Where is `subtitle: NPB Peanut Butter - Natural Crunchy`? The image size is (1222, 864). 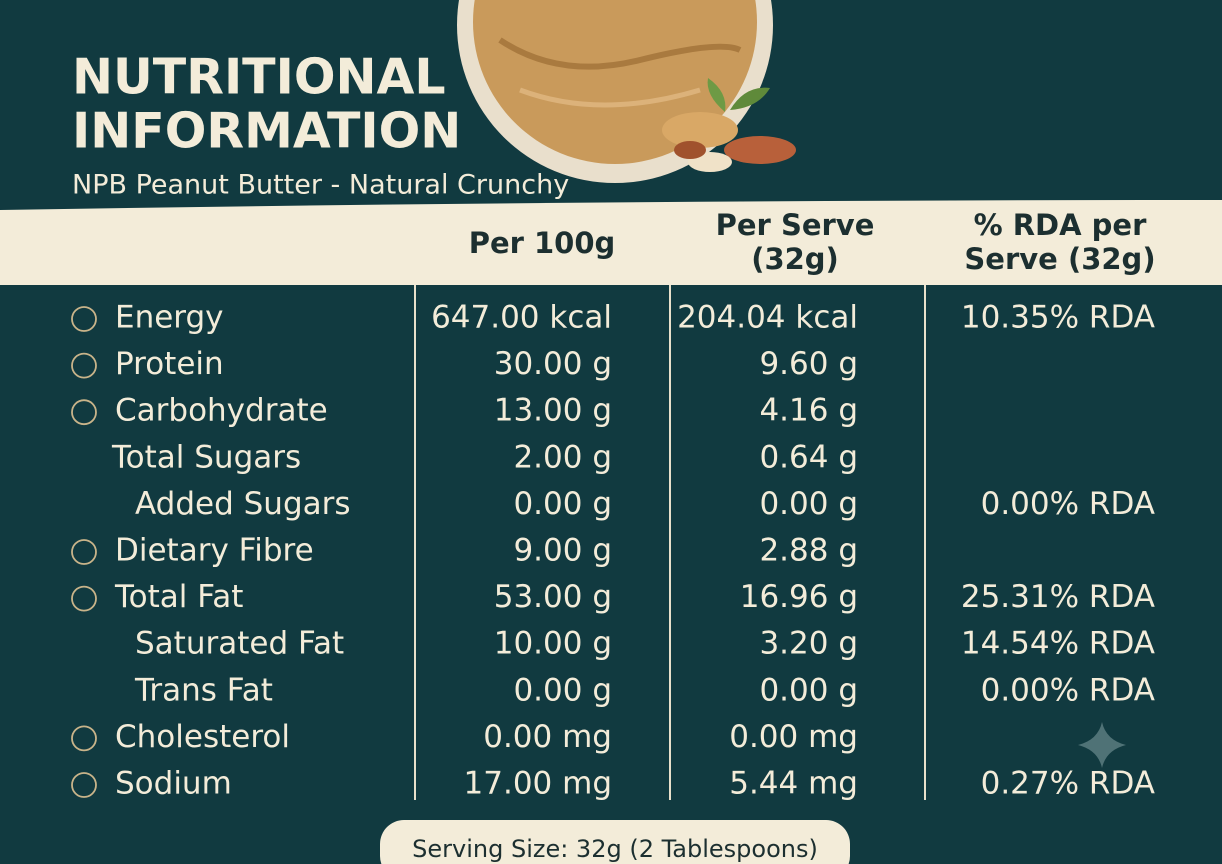
subtitle: NPB Peanut Butter - Natural Crunchy is located at coordinates (320, 185).